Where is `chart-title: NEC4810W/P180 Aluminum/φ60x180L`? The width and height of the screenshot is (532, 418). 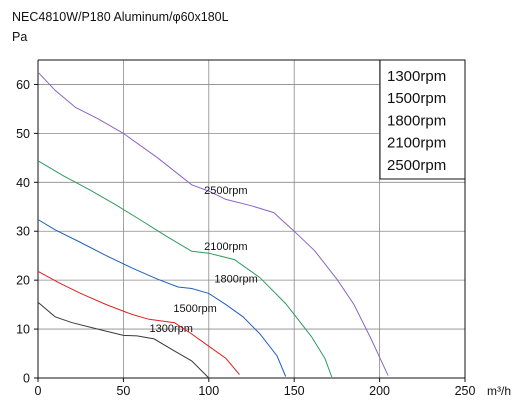
chart-title: NEC4810W/P180 Aluminum/φ60x180L is located at coordinates (120, 17).